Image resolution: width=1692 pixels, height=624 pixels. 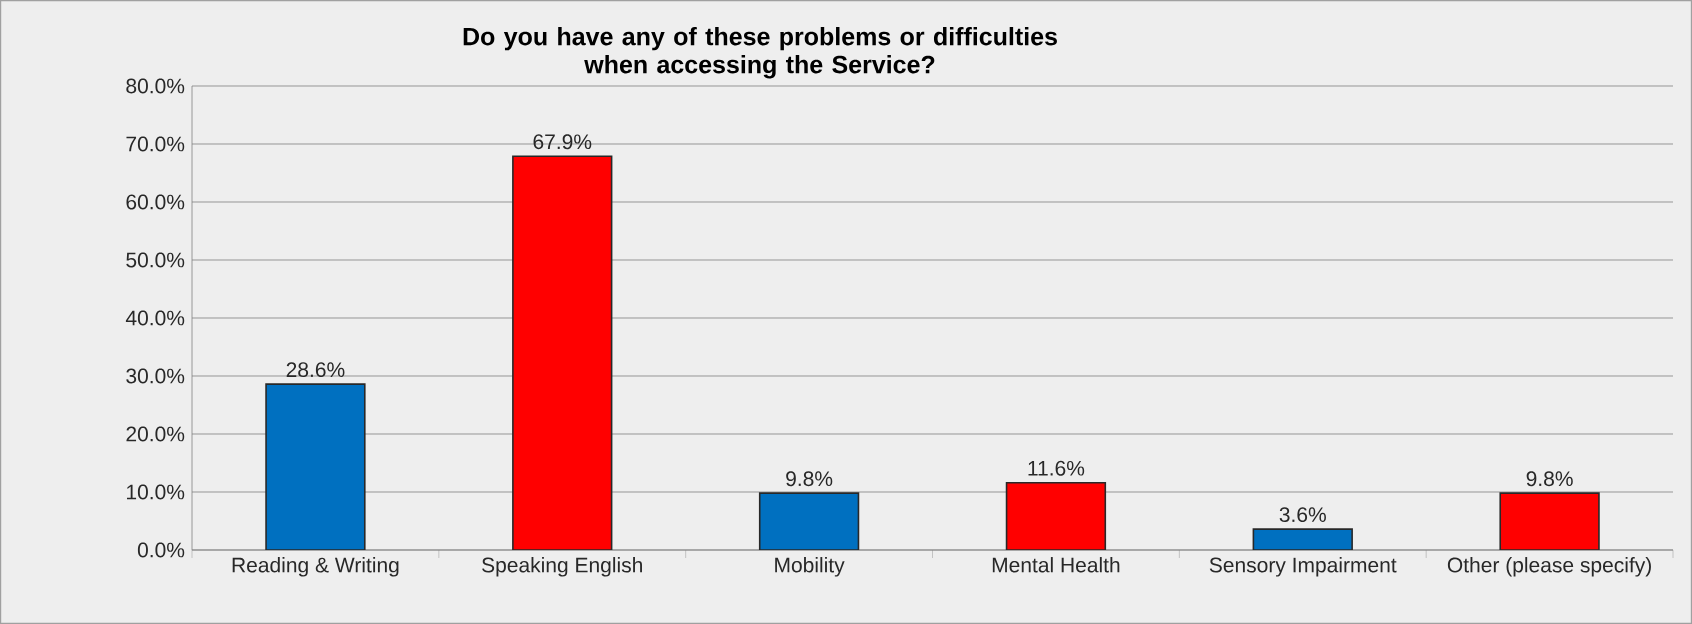 What do you see at coordinates (156, 492) in the screenshot?
I see `y-tick-label: 10.0%` at bounding box center [156, 492].